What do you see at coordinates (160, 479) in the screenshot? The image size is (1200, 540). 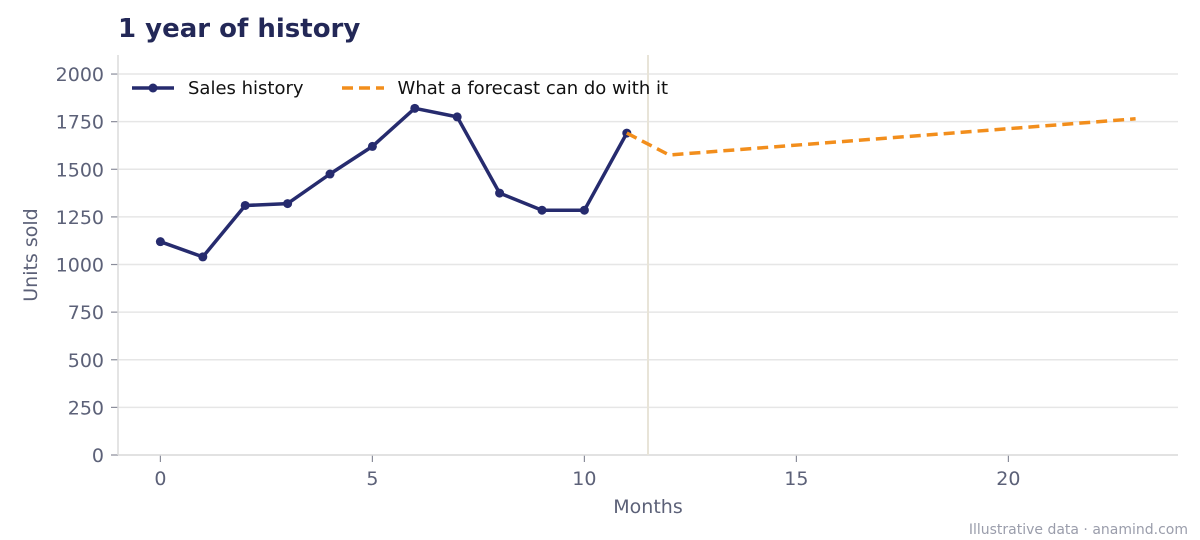 I see `x-tick-label: 0` at bounding box center [160, 479].